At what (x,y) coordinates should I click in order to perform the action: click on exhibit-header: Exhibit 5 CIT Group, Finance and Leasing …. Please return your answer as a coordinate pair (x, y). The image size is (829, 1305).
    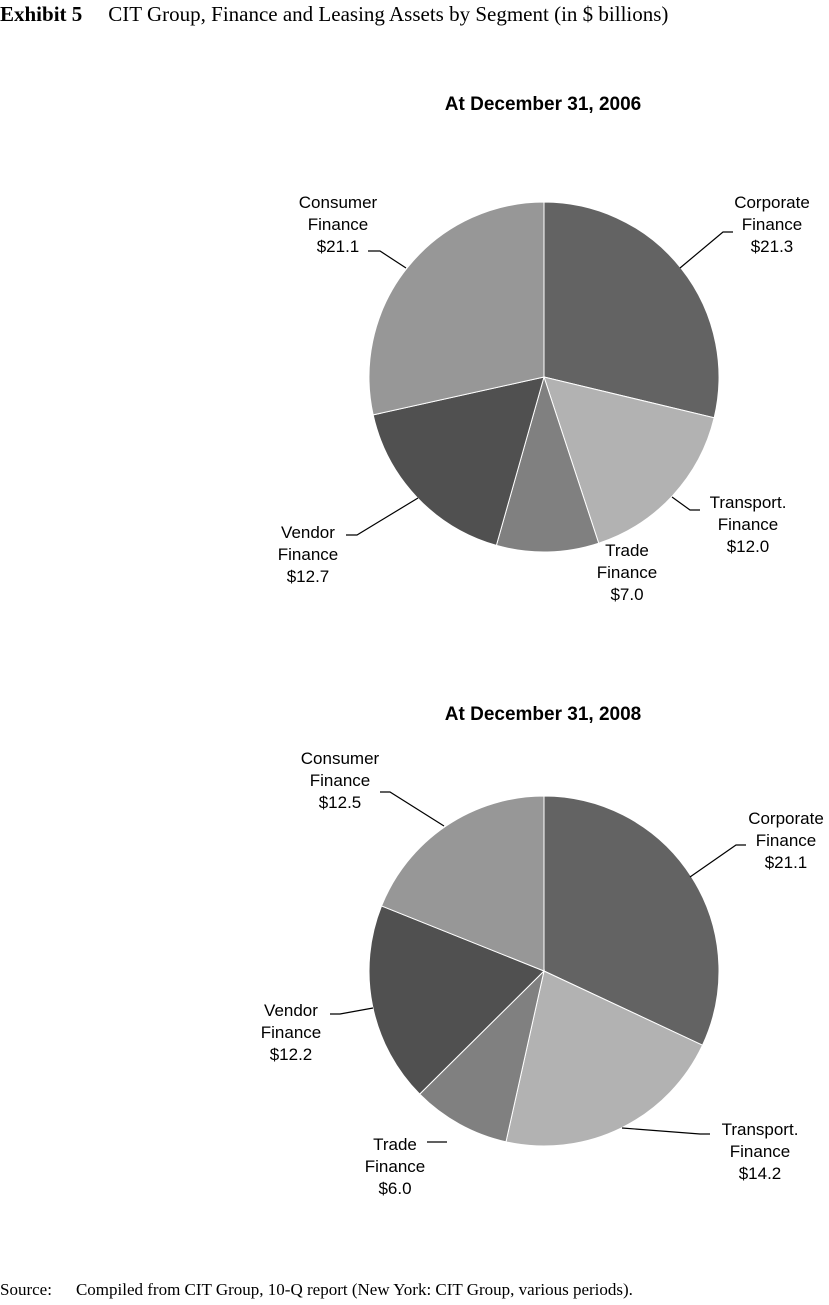
    Looking at the image, I should click on (334, 14).